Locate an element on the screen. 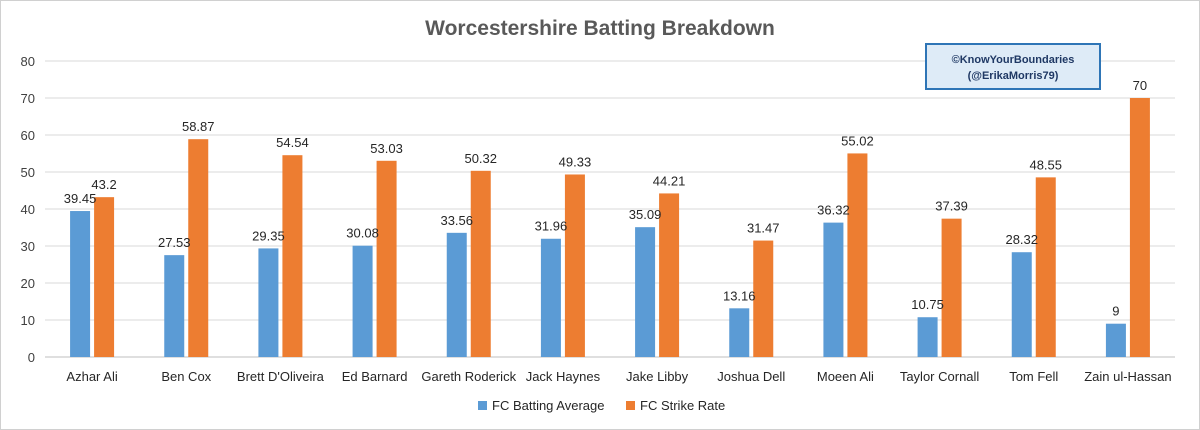  y-tick-label: 40 is located at coordinates (28, 209).